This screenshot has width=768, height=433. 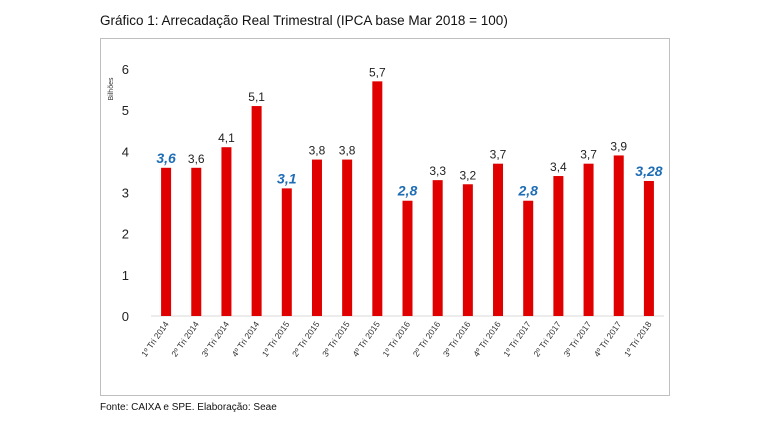 What do you see at coordinates (306, 338) in the screenshot?
I see `x-tick-label: 2º Tri 2015` at bounding box center [306, 338].